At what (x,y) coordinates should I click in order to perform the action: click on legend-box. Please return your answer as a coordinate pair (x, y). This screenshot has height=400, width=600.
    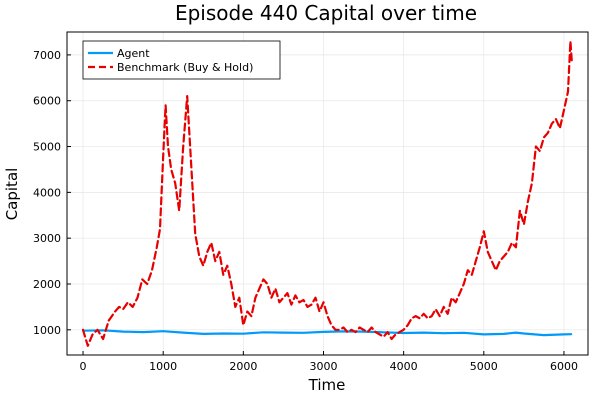
    Looking at the image, I should click on (181, 60).